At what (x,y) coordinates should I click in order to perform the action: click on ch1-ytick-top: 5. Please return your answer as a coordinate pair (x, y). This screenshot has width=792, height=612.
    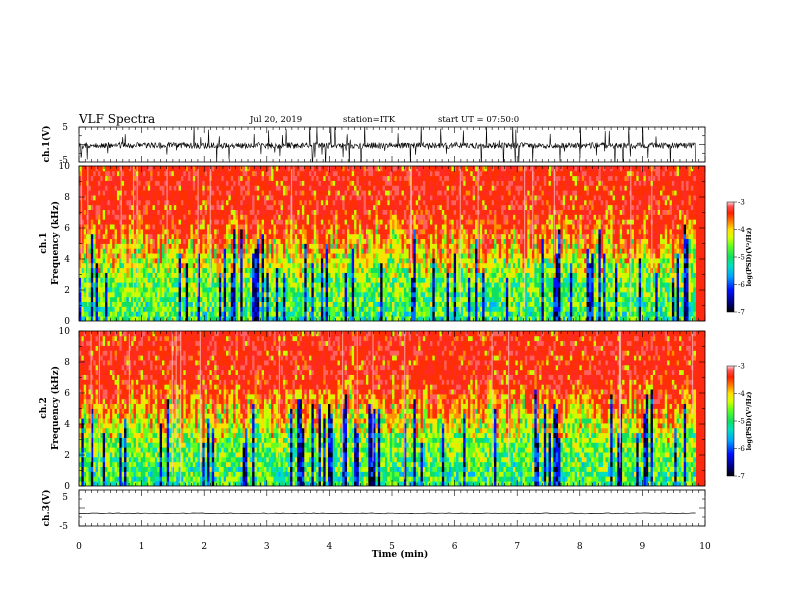
    Looking at the image, I should click on (65, 128).